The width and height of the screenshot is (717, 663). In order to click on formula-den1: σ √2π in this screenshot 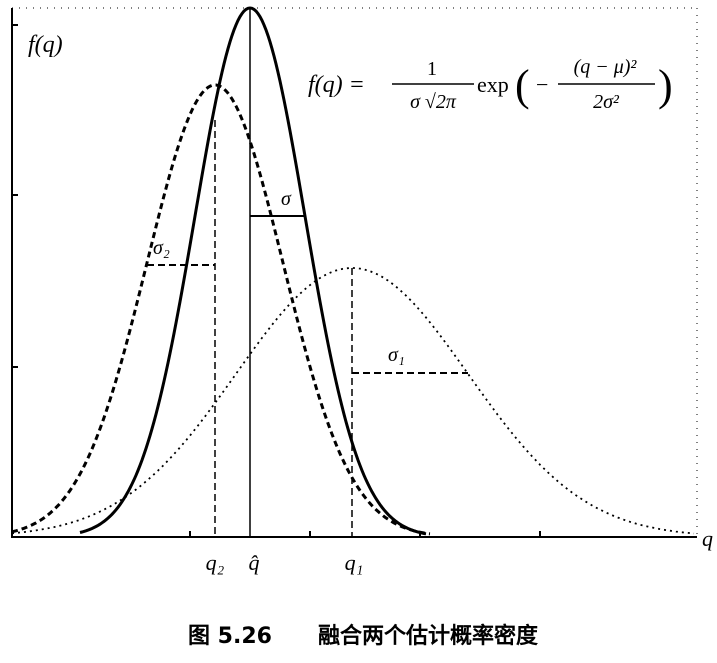, I will do `click(433, 102)`.